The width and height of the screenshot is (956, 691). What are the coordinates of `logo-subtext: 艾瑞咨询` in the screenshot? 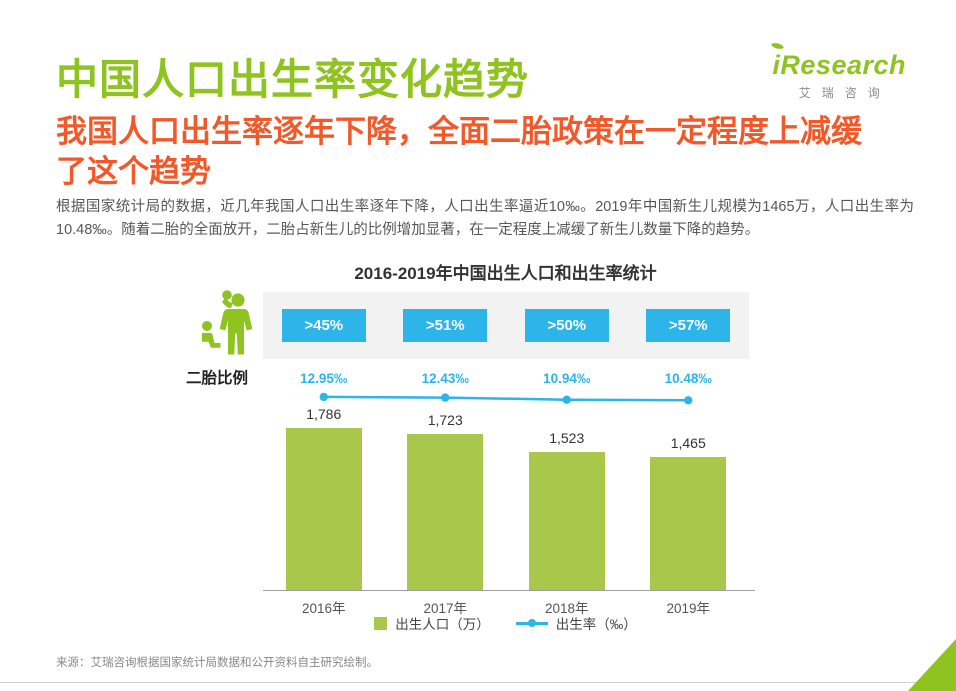 It's located at (844, 93).